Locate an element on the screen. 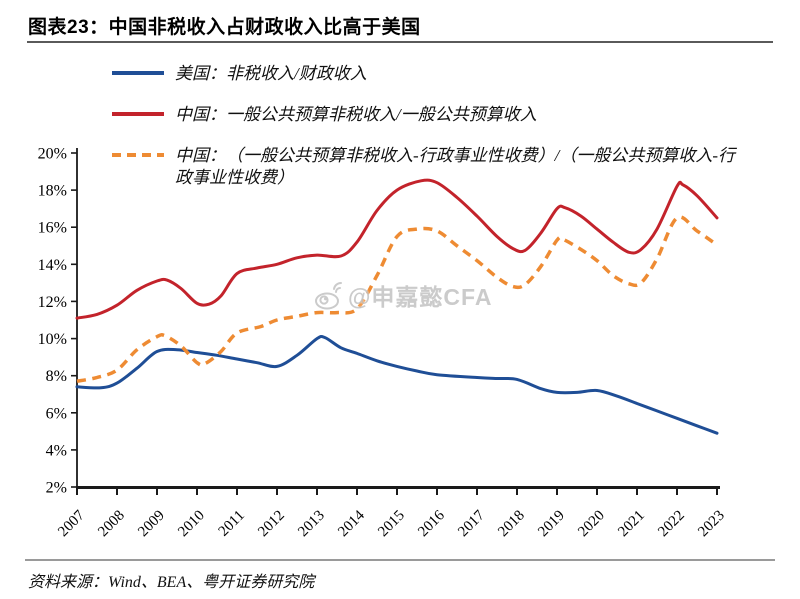  y-tick-label: 8% is located at coordinates (56, 376).